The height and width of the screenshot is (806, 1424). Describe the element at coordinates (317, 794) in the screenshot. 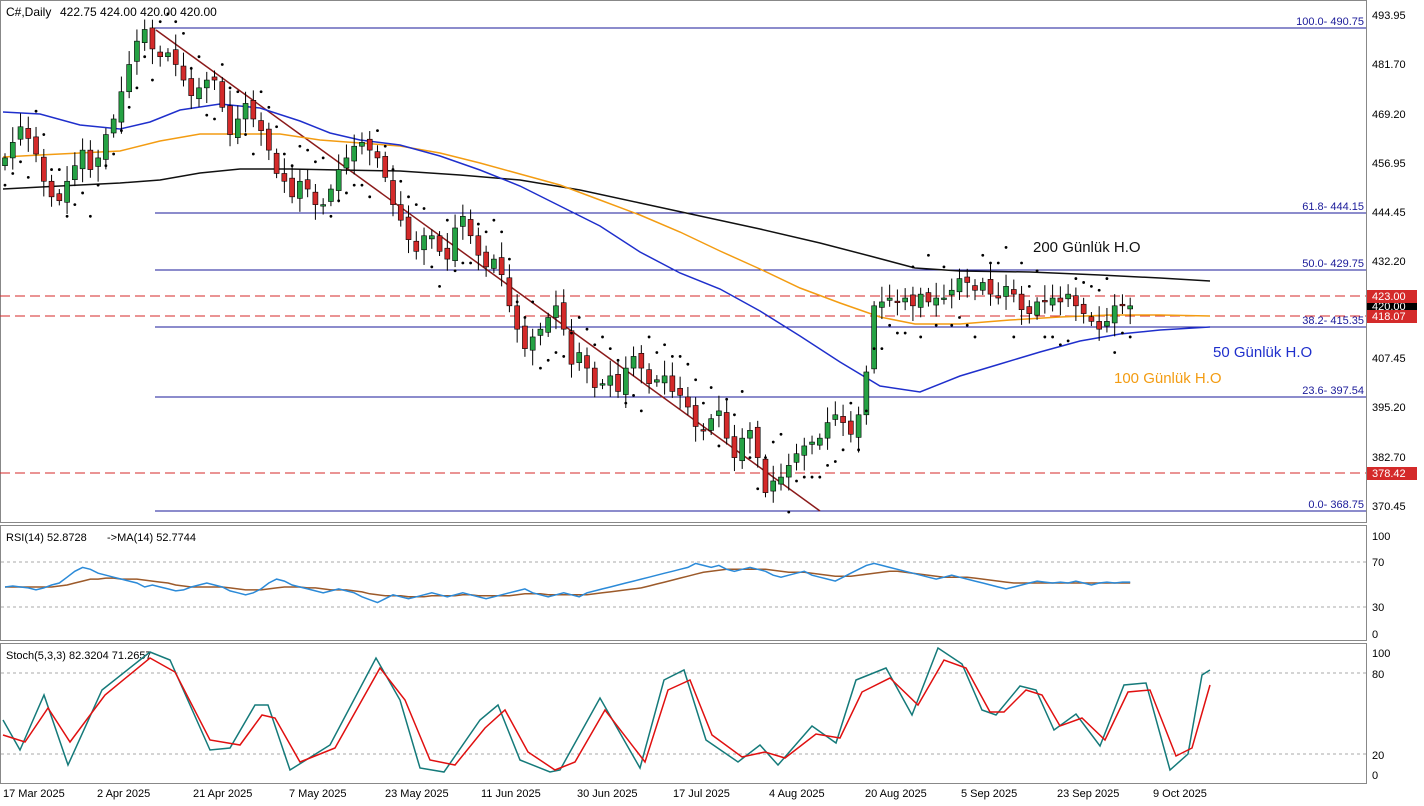

I see `date-tick: 7 May 2025` at that location.